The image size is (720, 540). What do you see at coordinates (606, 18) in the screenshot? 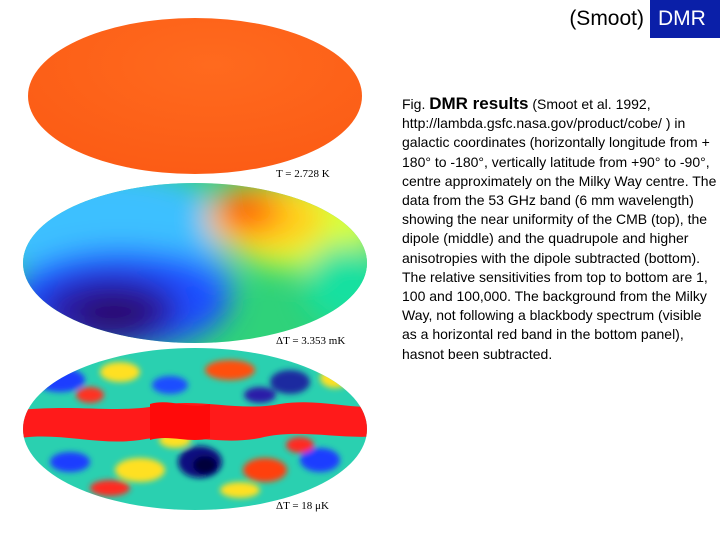
I see `header-title-plain: (Smoot)` at bounding box center [606, 18].